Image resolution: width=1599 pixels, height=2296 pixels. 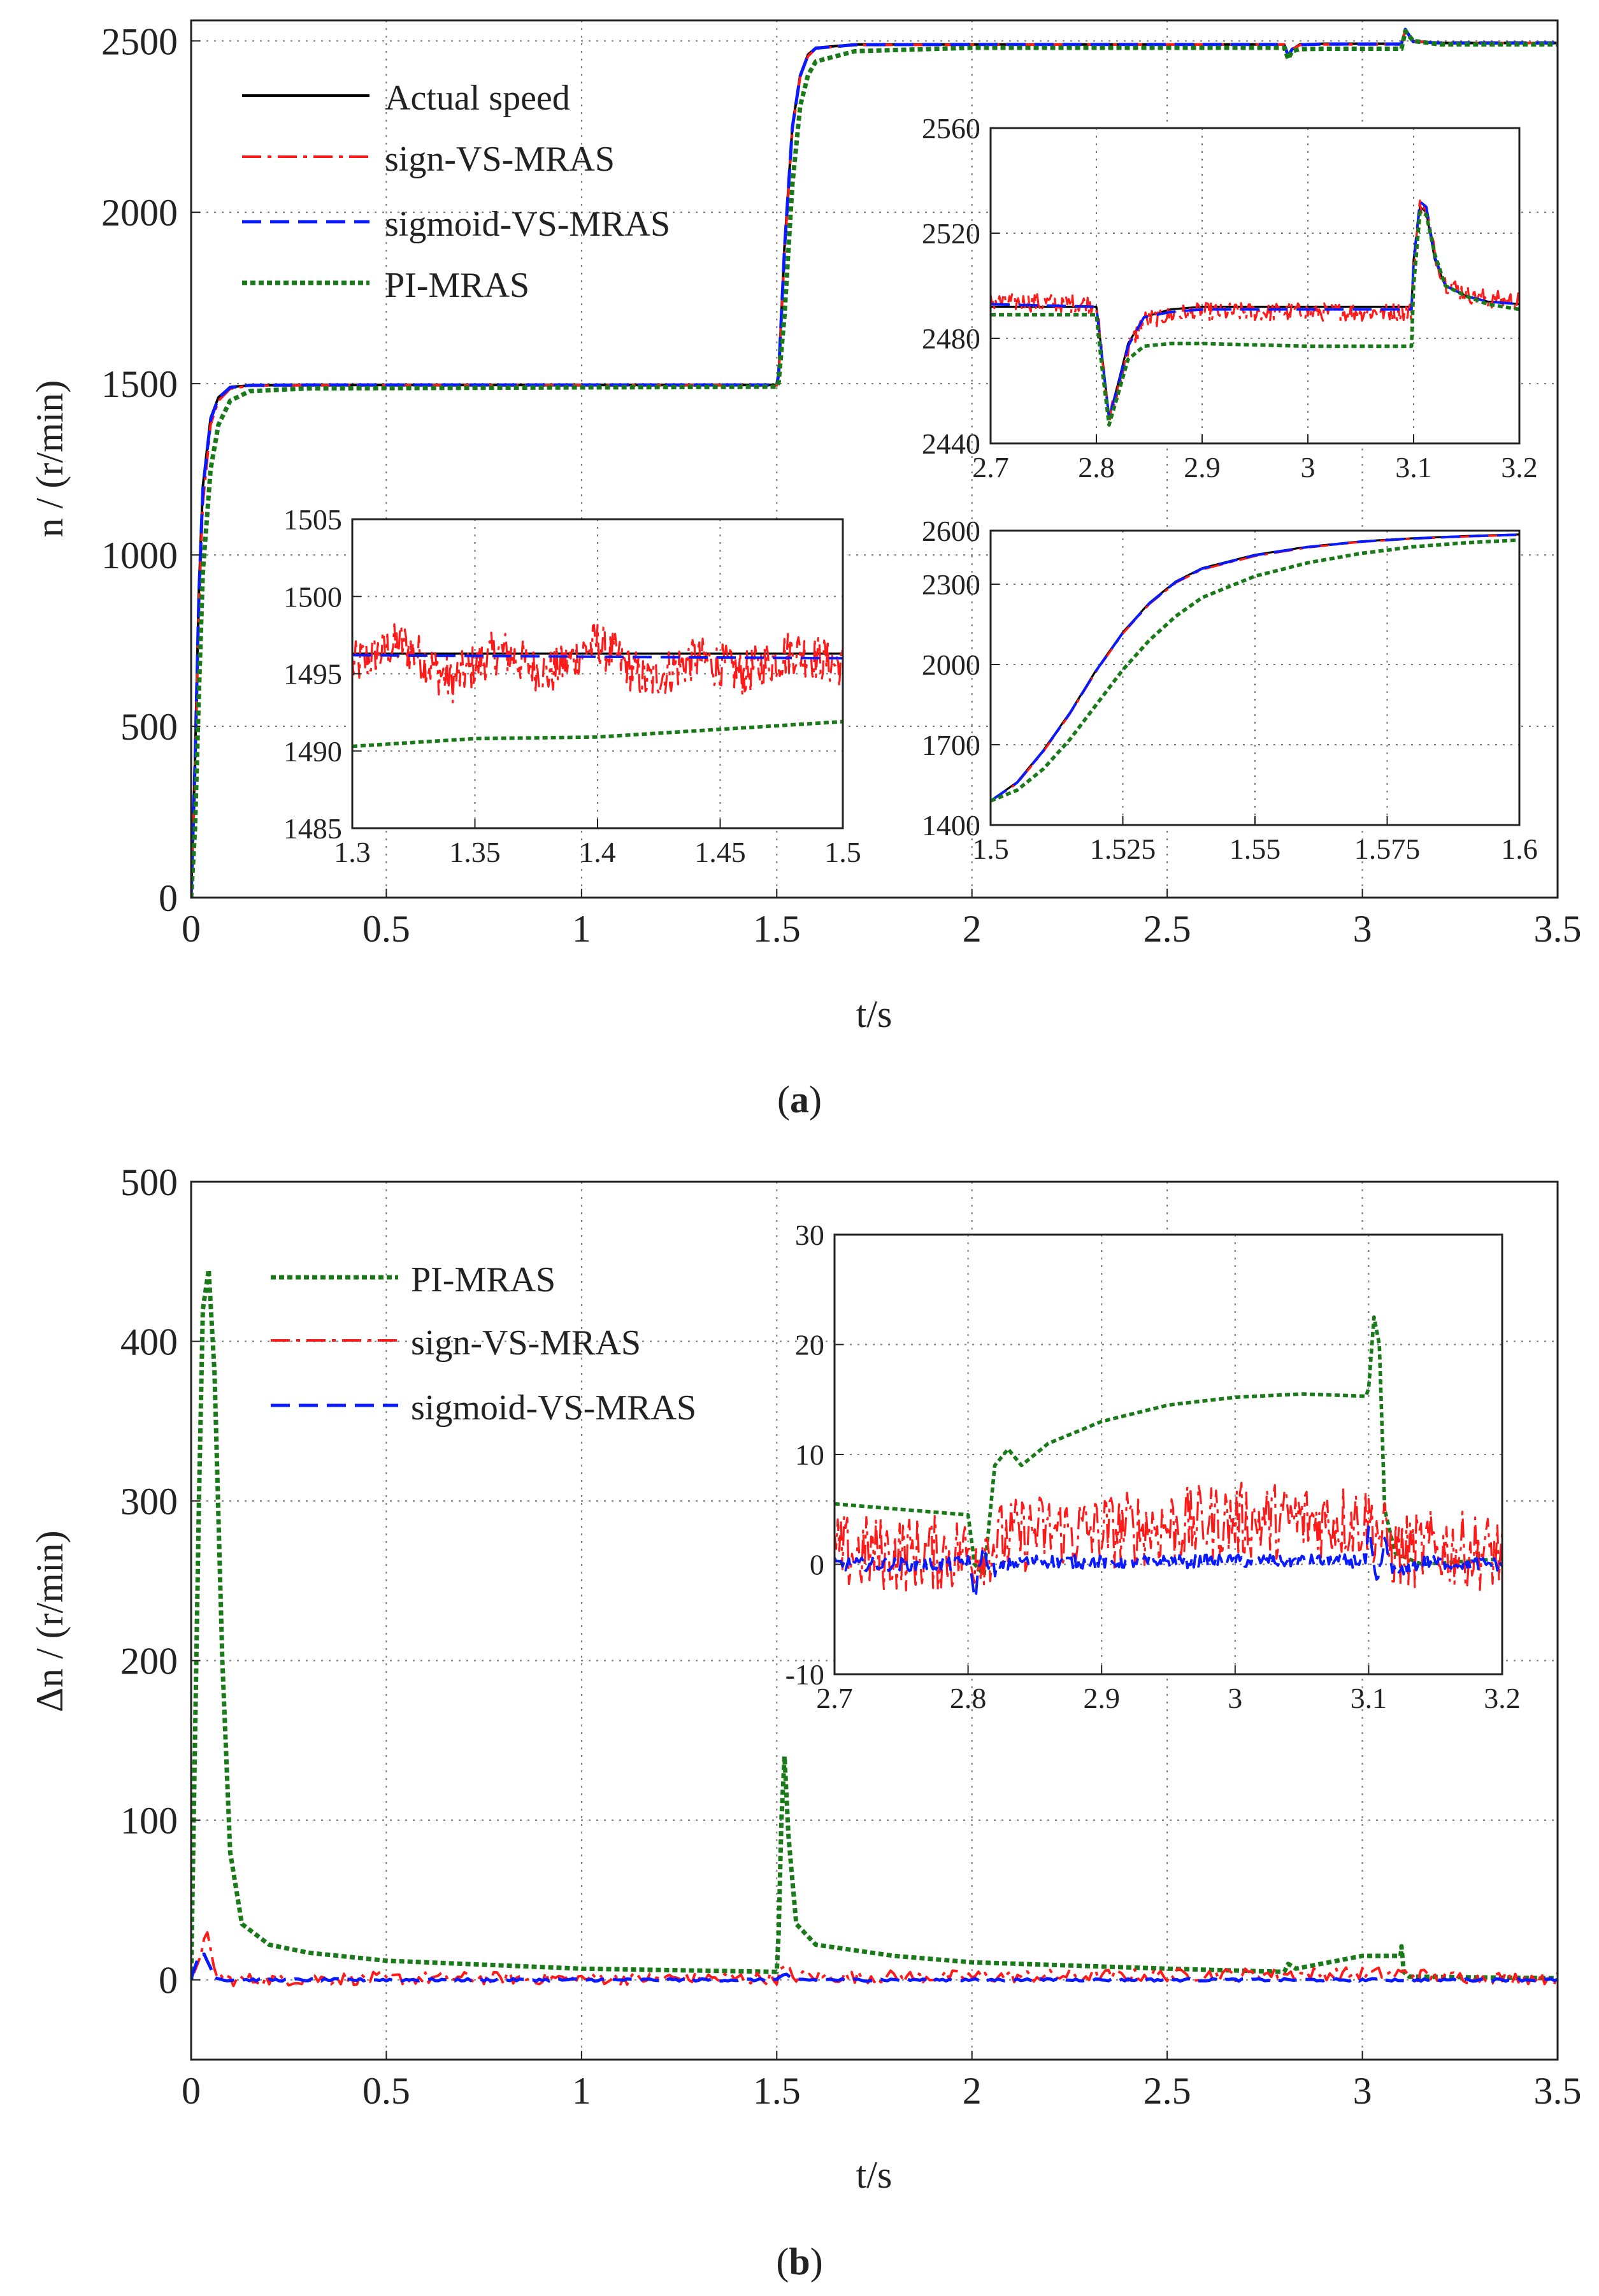 I want to click on b-xtick-label: 0, so click(x=192, y=2091).